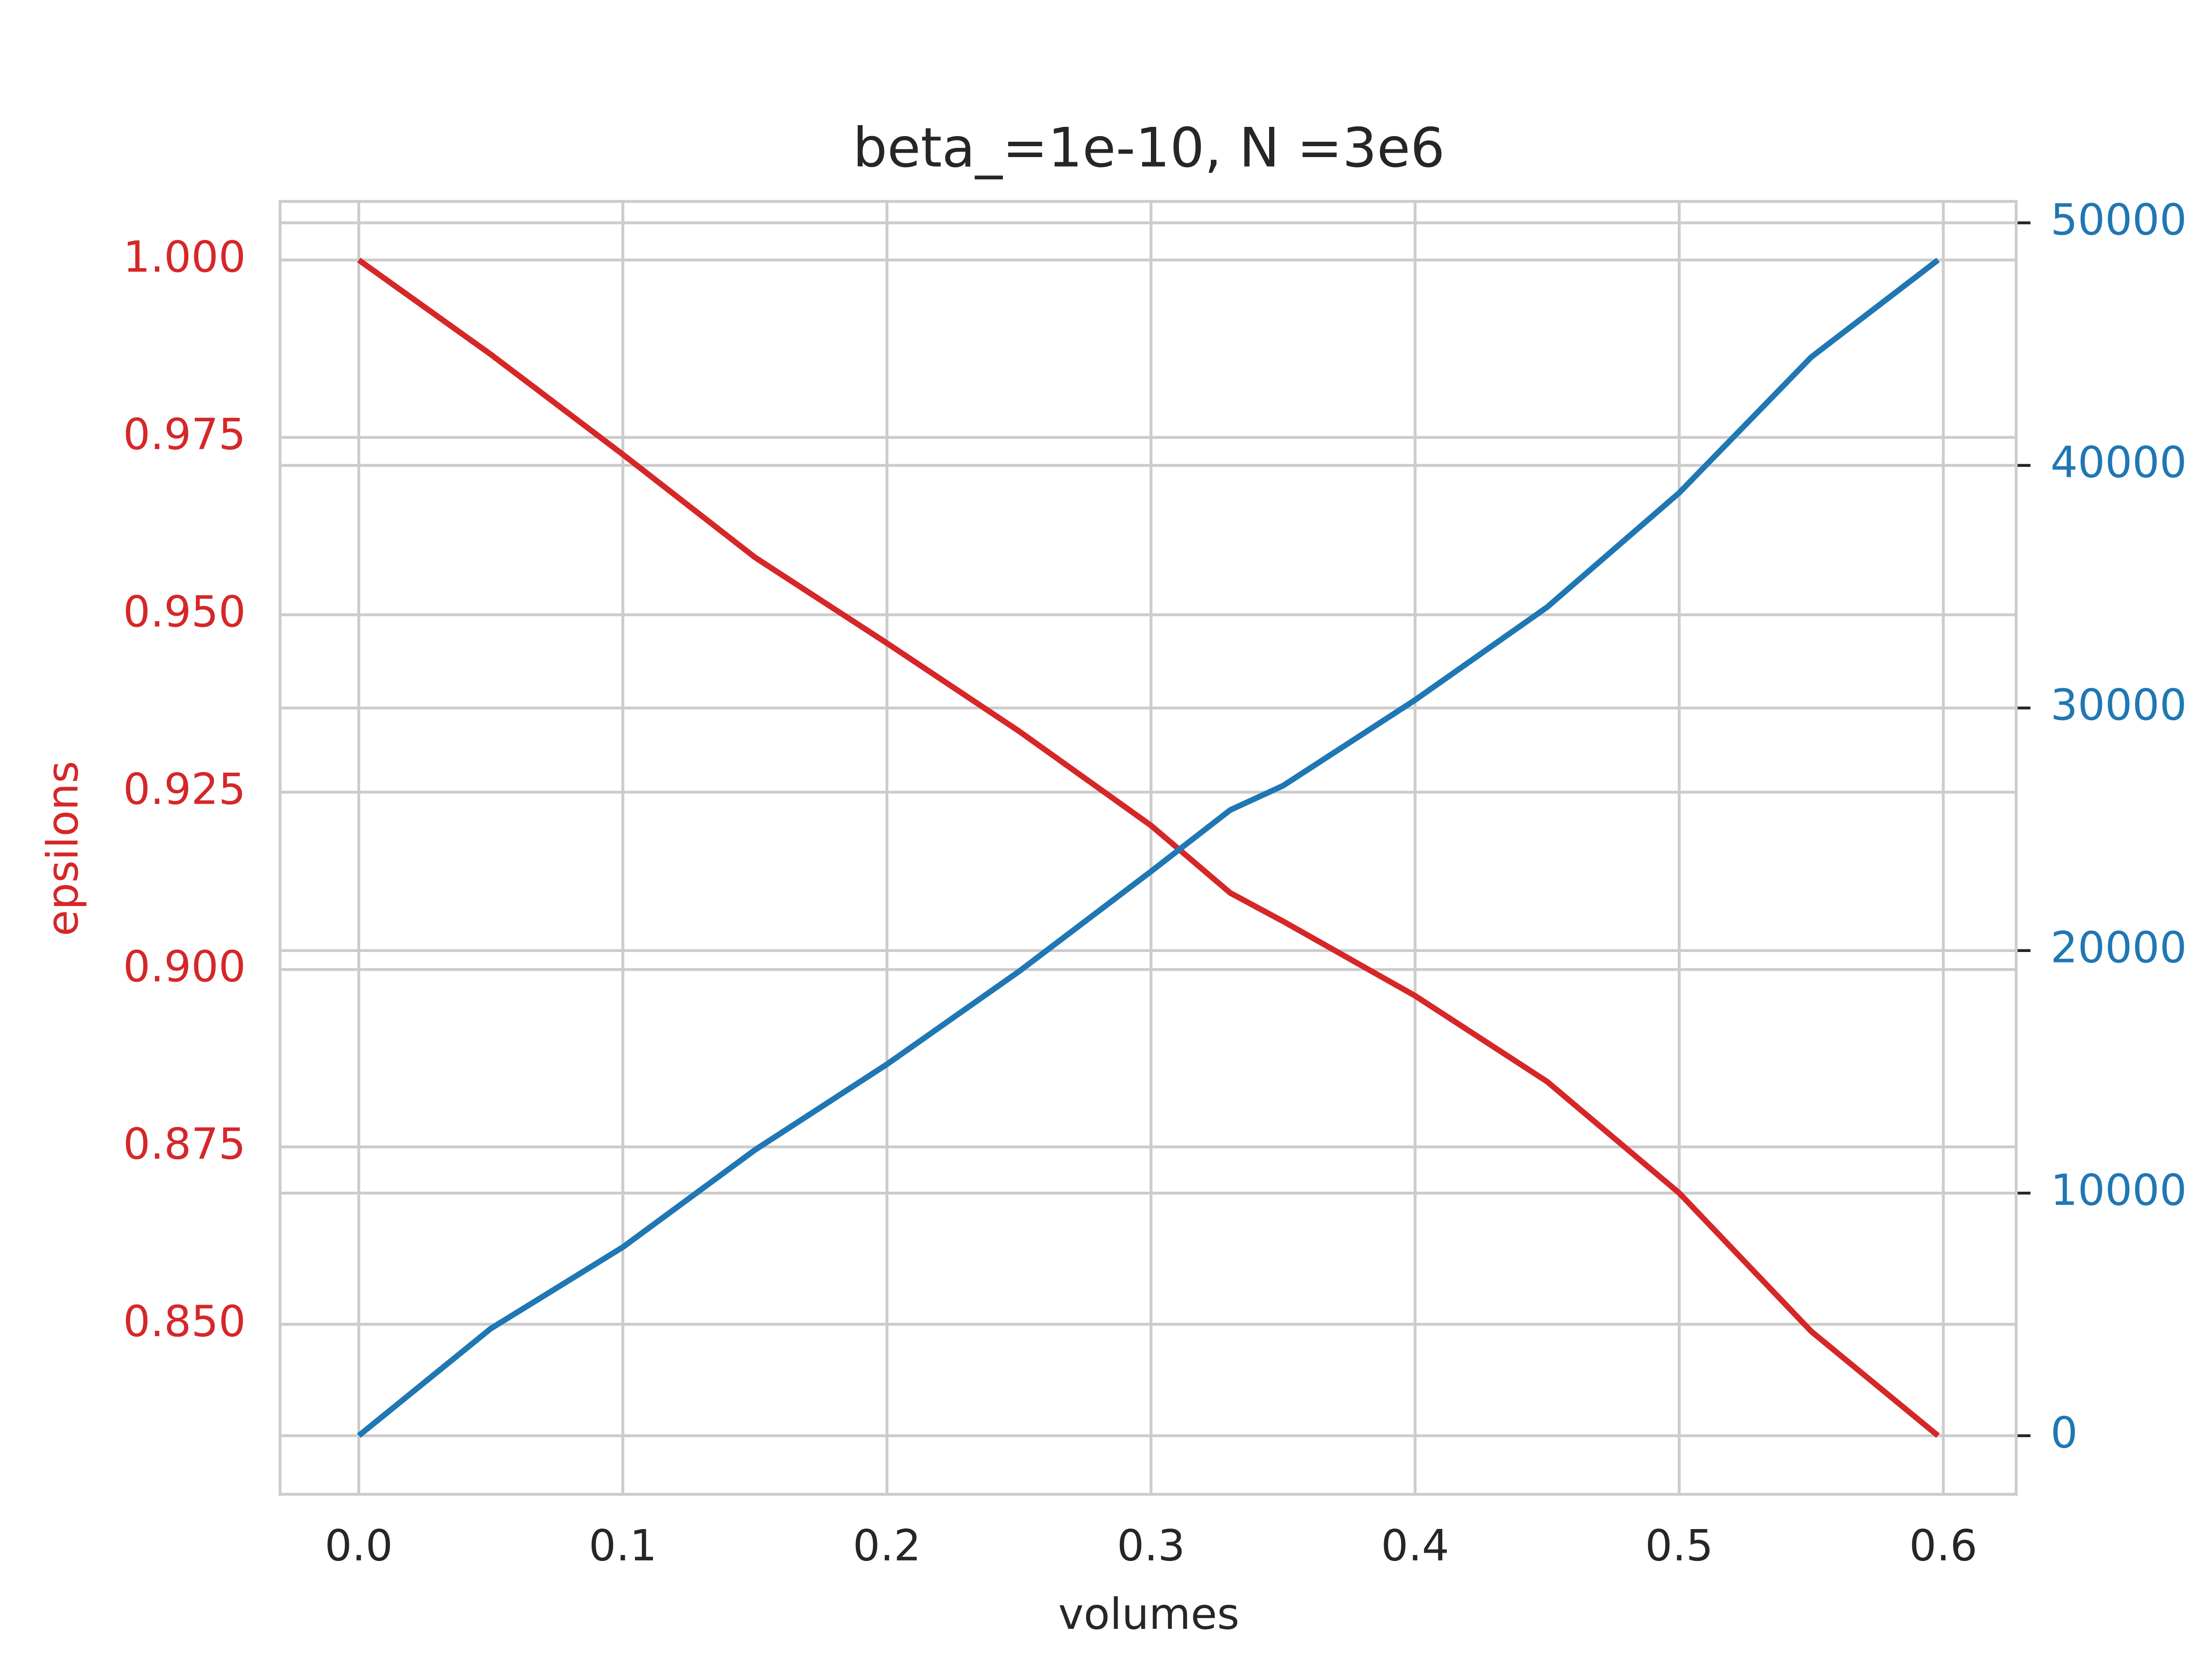  I want to click on y-tick-label: 0.850, so click(184, 1322).